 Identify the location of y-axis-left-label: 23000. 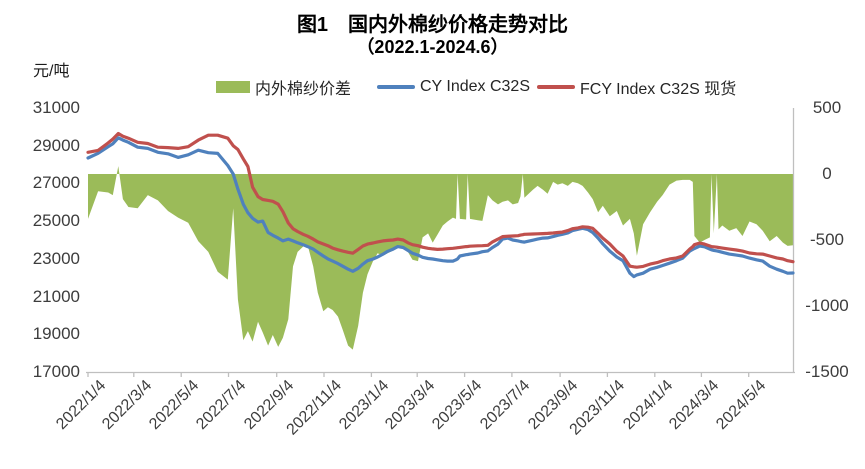
(56, 258).